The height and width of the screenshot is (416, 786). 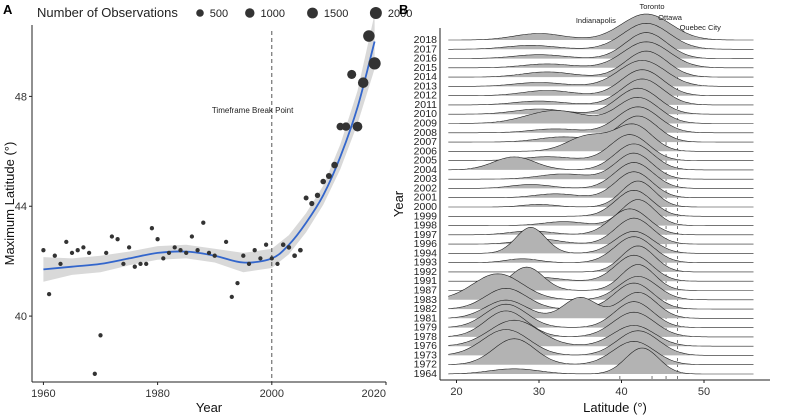 I want to click on panel-a-letter: A, so click(x=8, y=9).